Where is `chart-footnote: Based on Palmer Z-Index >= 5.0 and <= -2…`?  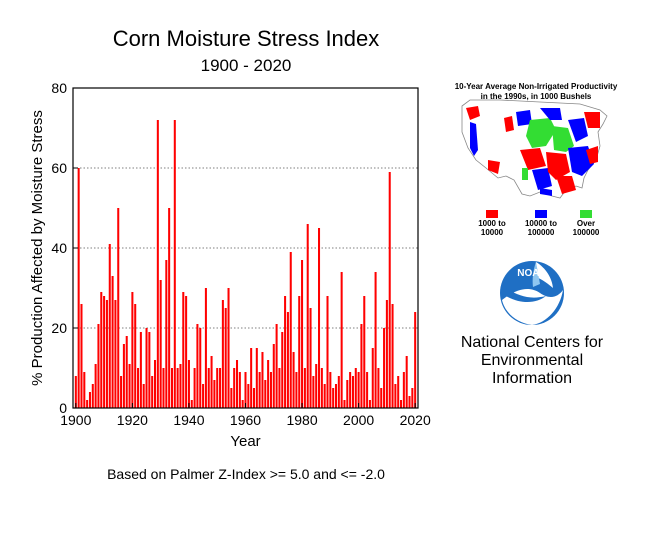
chart-footnote: Based on Palmer Z-Index >= 5.0 and <= -2… is located at coordinates (246, 474).